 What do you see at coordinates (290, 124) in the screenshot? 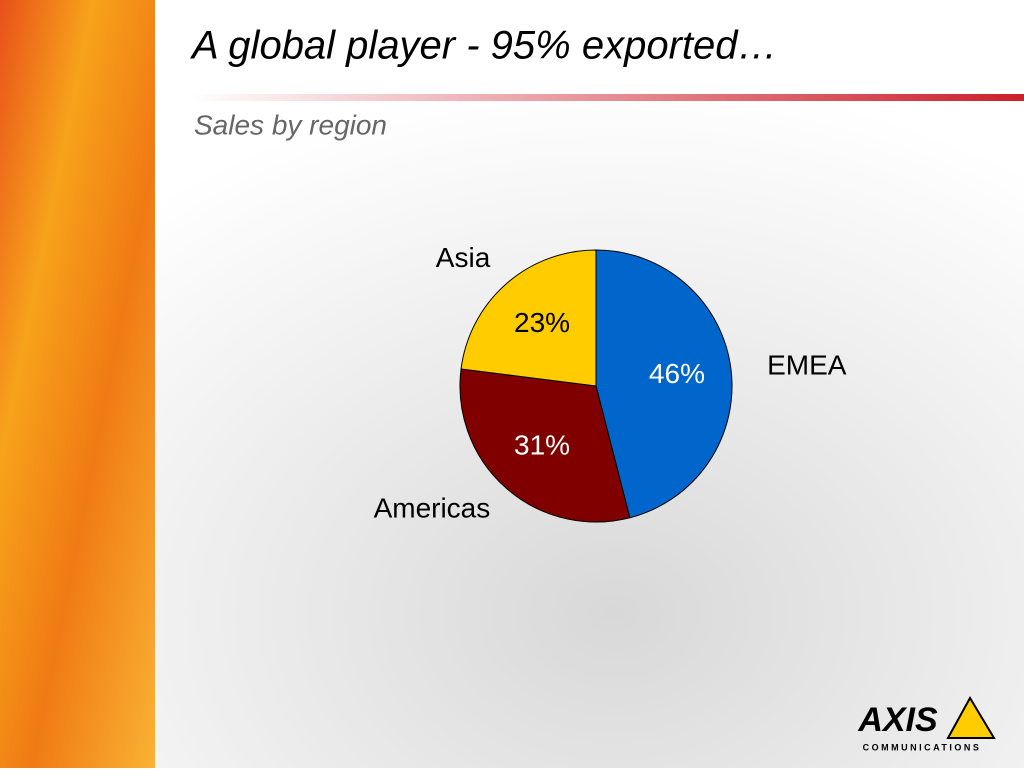
I see `subtitle: Sales by region` at bounding box center [290, 124].